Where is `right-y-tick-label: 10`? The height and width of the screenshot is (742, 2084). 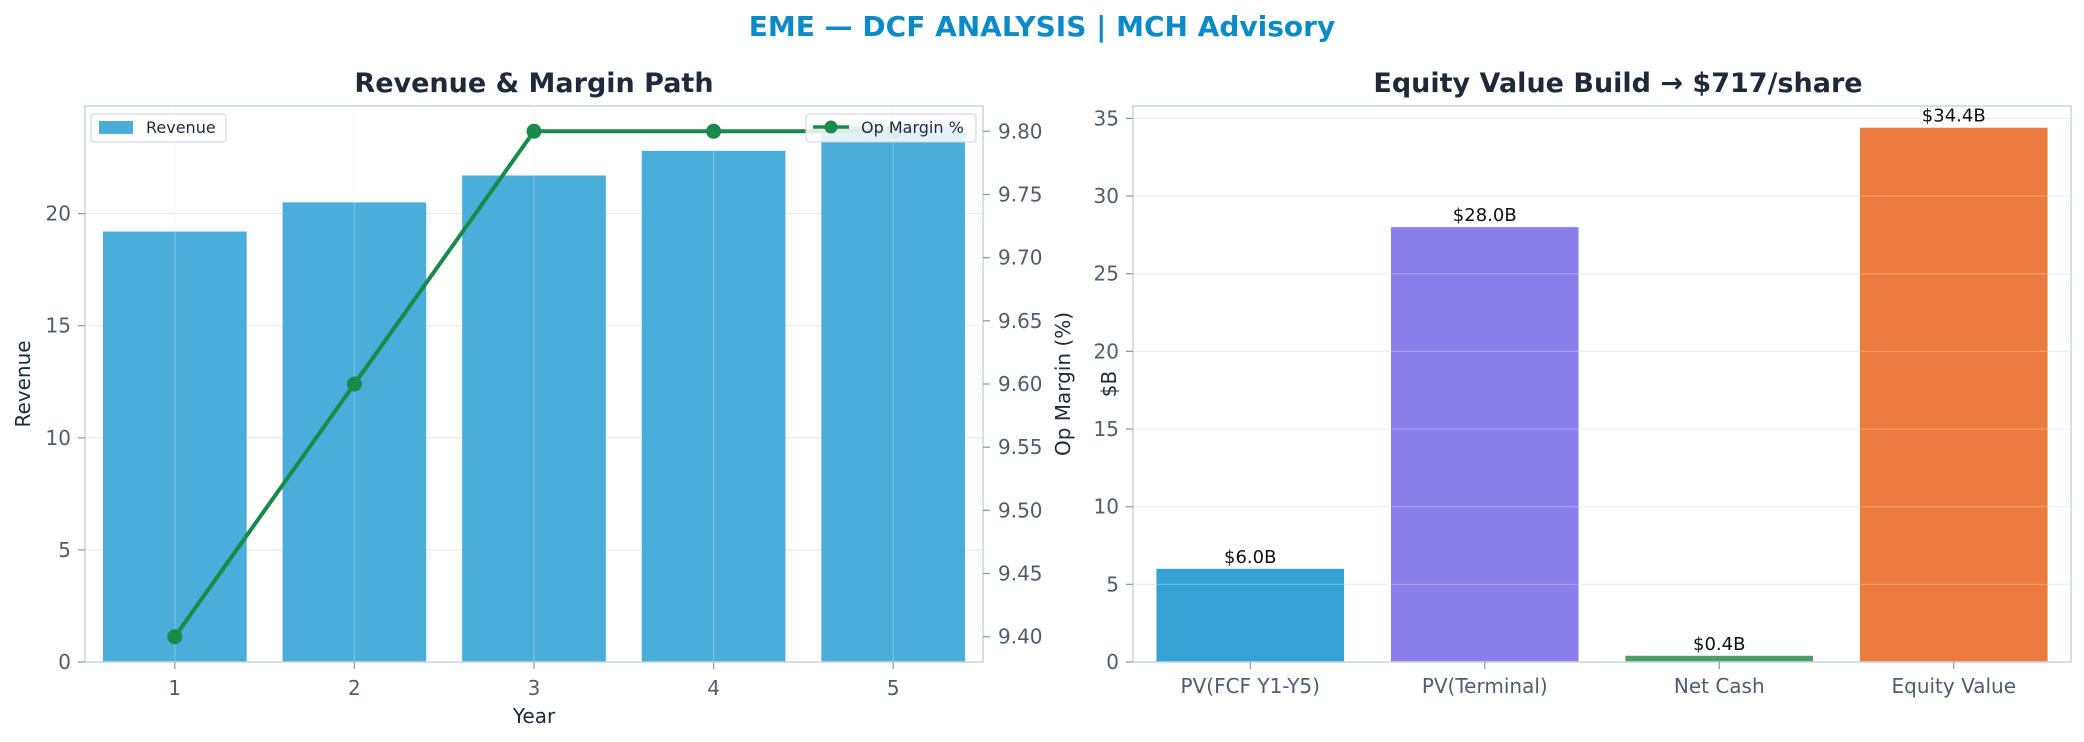
right-y-tick-label: 10 is located at coordinates (1106, 507).